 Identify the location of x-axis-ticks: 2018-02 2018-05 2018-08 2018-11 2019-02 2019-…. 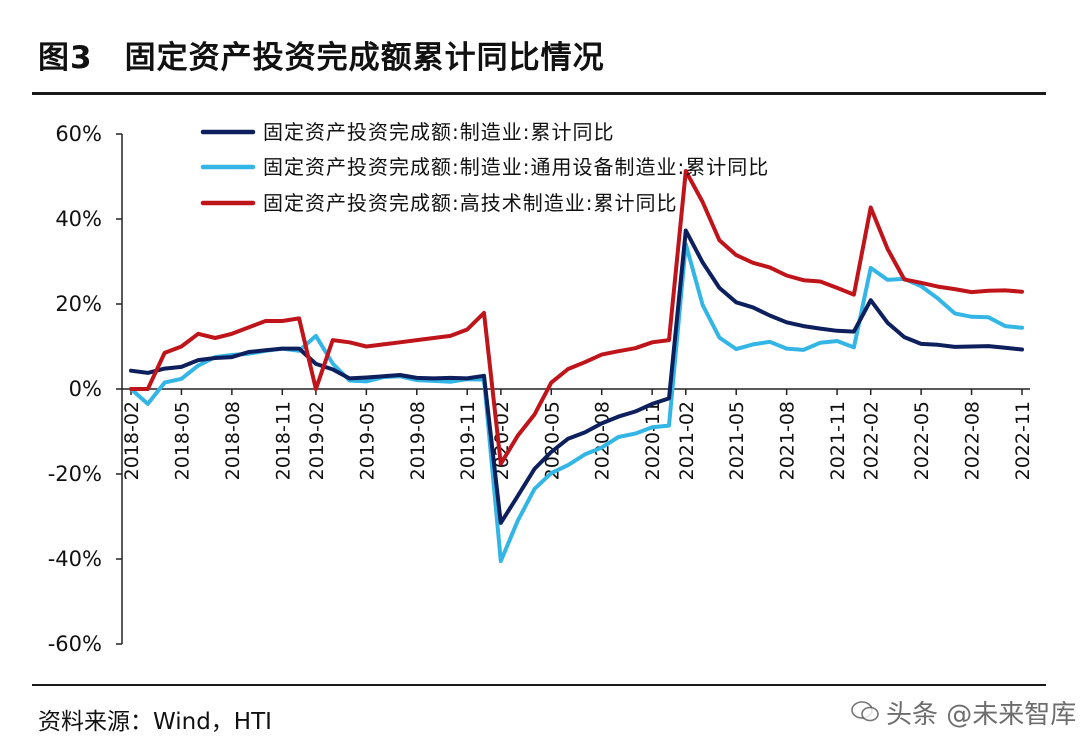
(577, 434).